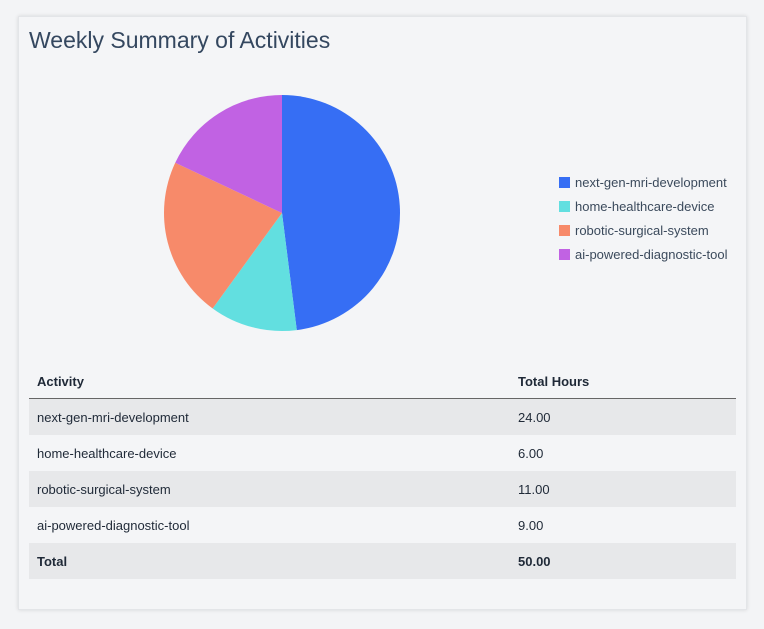 The height and width of the screenshot is (629, 764). Describe the element at coordinates (113, 525) in the screenshot. I see `cell-activity: ai-powered-diagnostic-tool` at that location.